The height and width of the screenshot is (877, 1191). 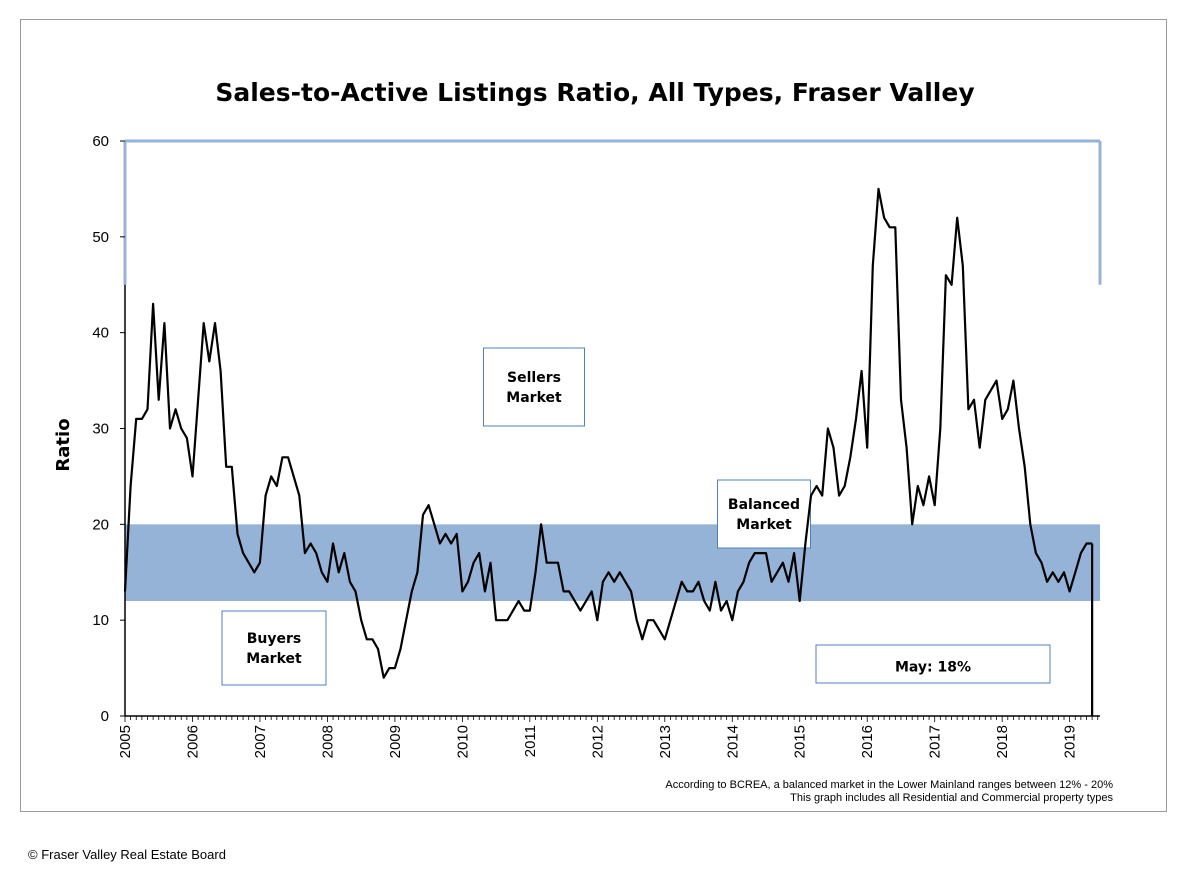 What do you see at coordinates (732, 741) in the screenshot?
I see `x-tick-label: 2014` at bounding box center [732, 741].